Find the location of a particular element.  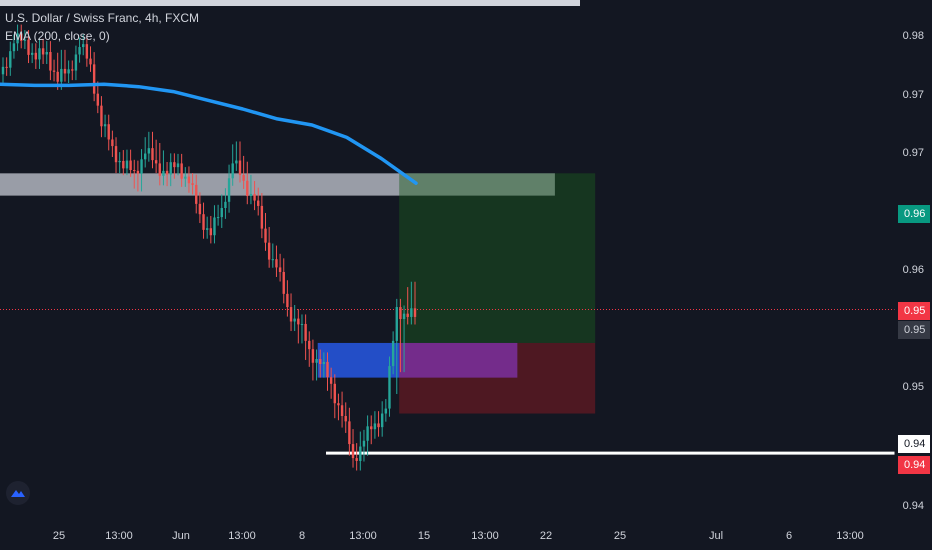

price-tick: 0.97 is located at coordinates (913, 95).